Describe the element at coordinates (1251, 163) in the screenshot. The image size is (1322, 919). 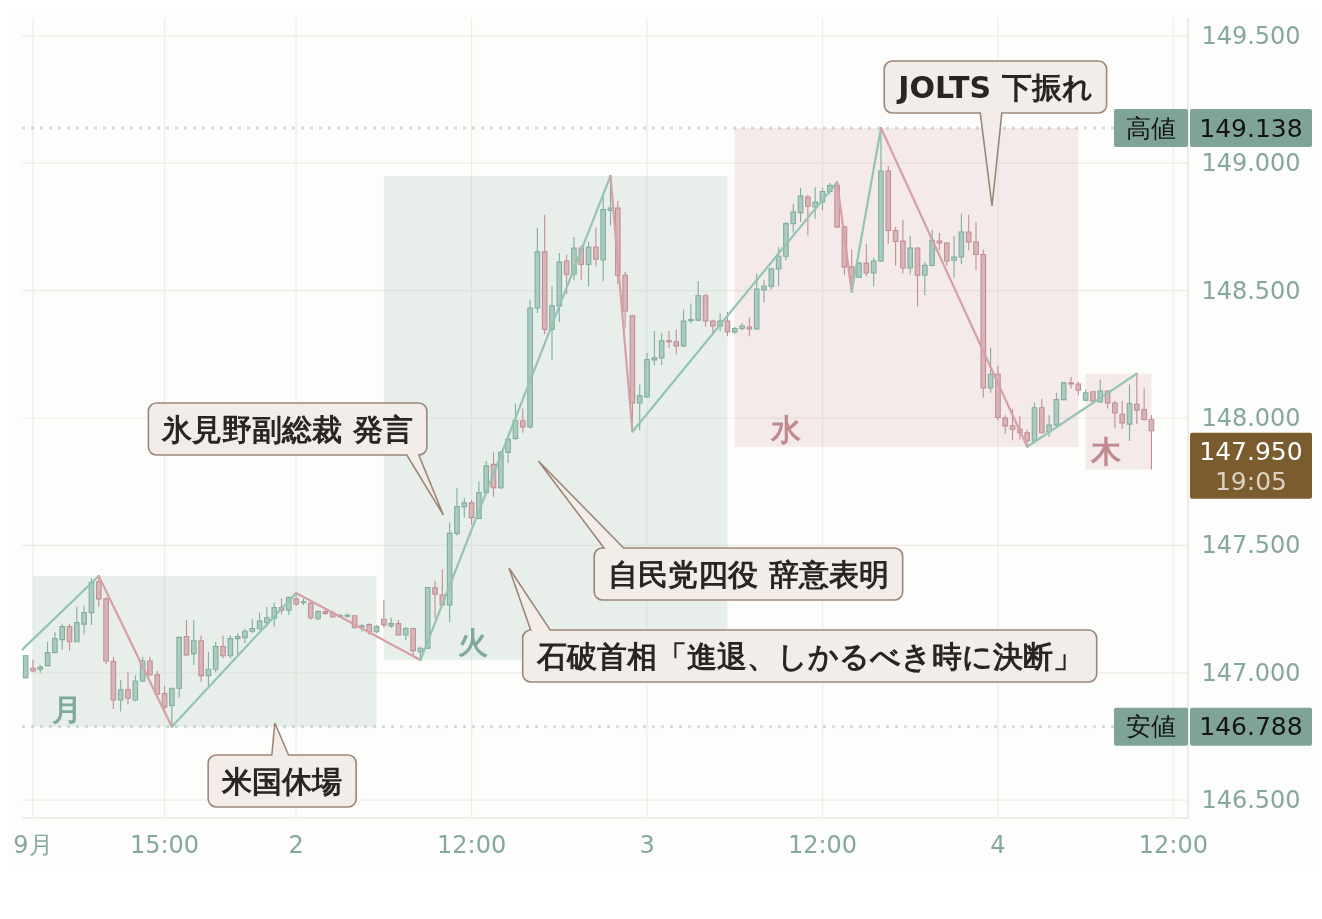
I see `y-tick-label: 149.000` at that location.